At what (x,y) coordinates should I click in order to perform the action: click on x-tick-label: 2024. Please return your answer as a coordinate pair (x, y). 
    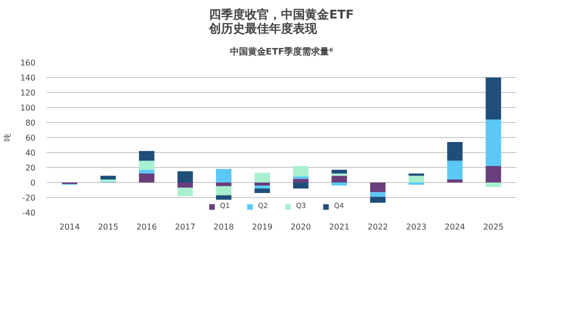
    Looking at the image, I should click on (455, 227).